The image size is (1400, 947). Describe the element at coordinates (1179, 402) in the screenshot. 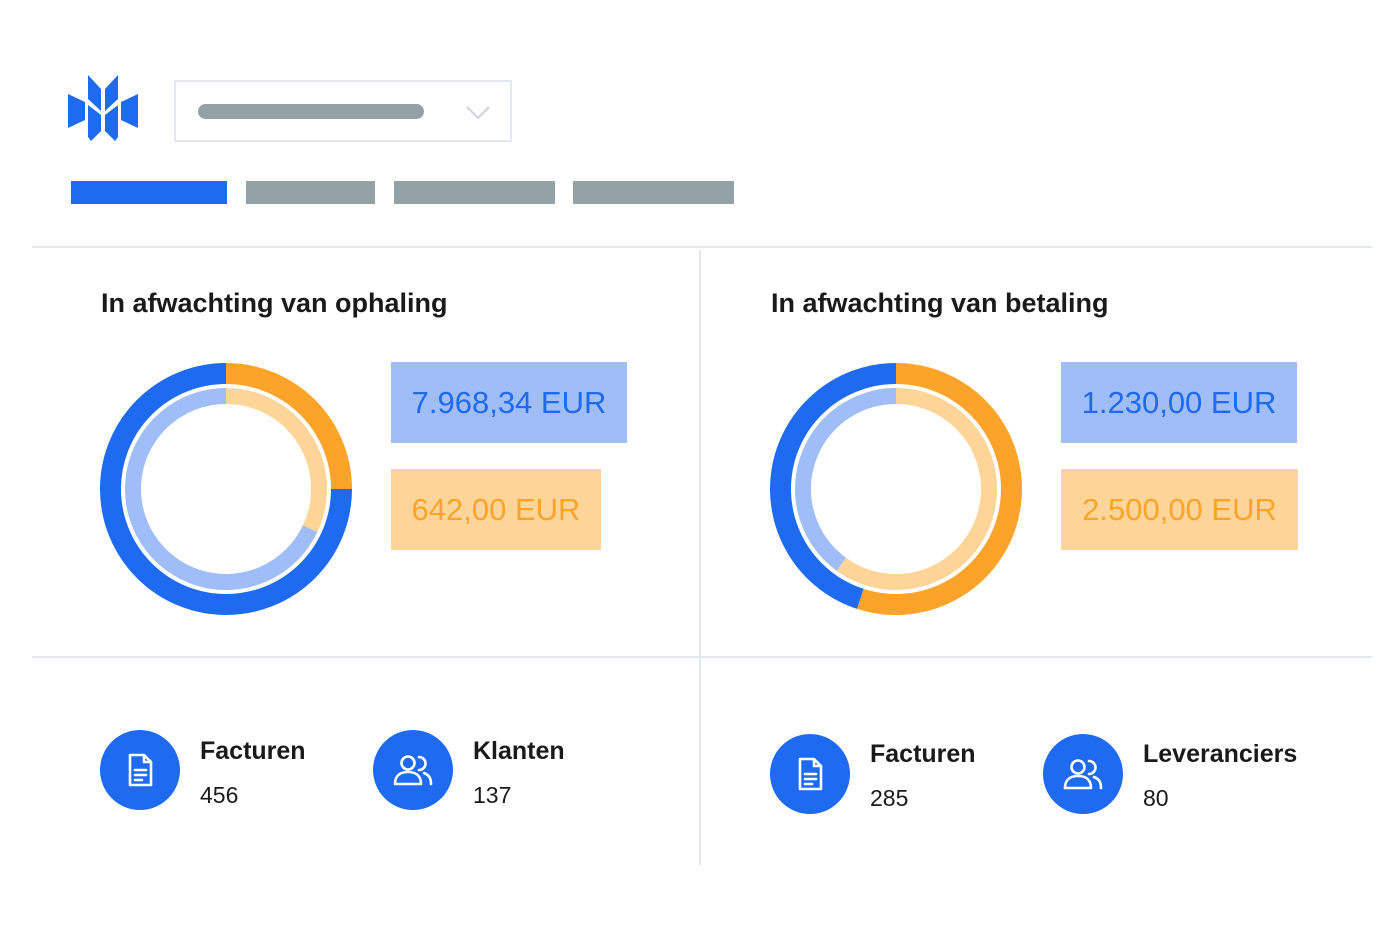

I see `amount-blue-betaling: 1.230,00 EUR` at that location.